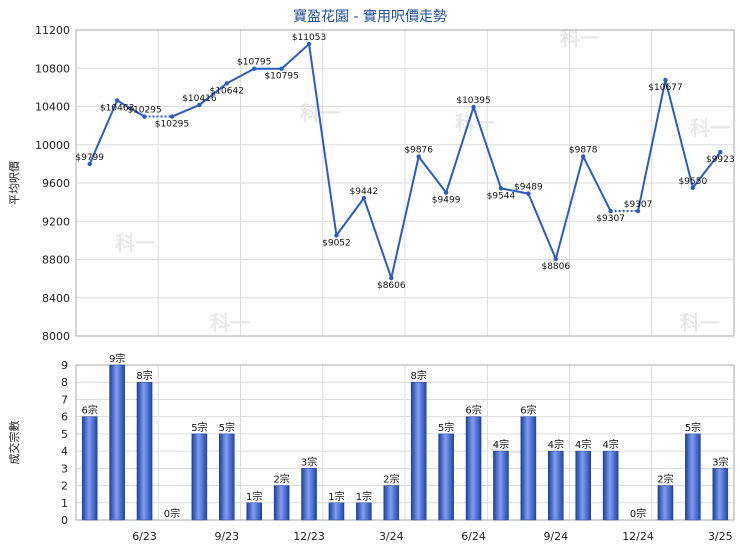 This screenshot has height=550, width=740. What do you see at coordinates (555, 536) in the screenshot?
I see `x-tick-label: 9/24` at bounding box center [555, 536].